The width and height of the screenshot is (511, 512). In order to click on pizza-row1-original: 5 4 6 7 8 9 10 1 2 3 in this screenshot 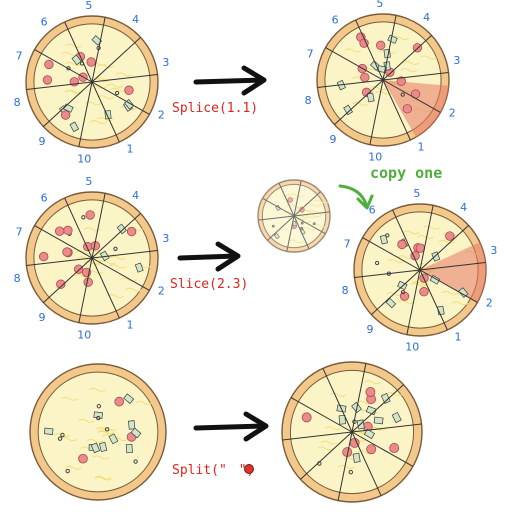, I will do `click(92, 82)`.